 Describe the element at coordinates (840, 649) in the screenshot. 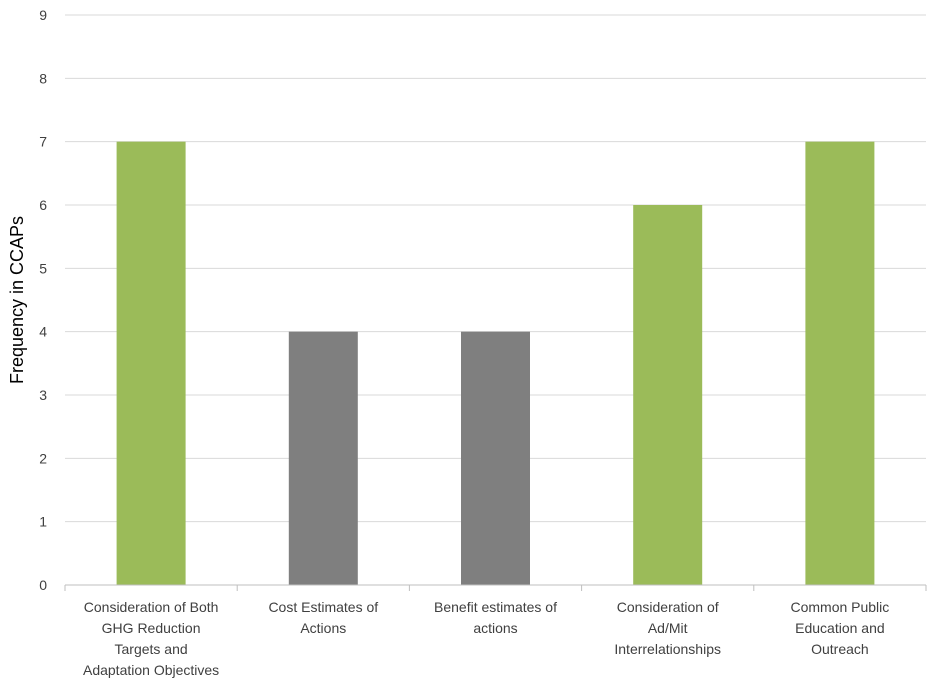

I see `x-tick-label-line: Outreach` at that location.